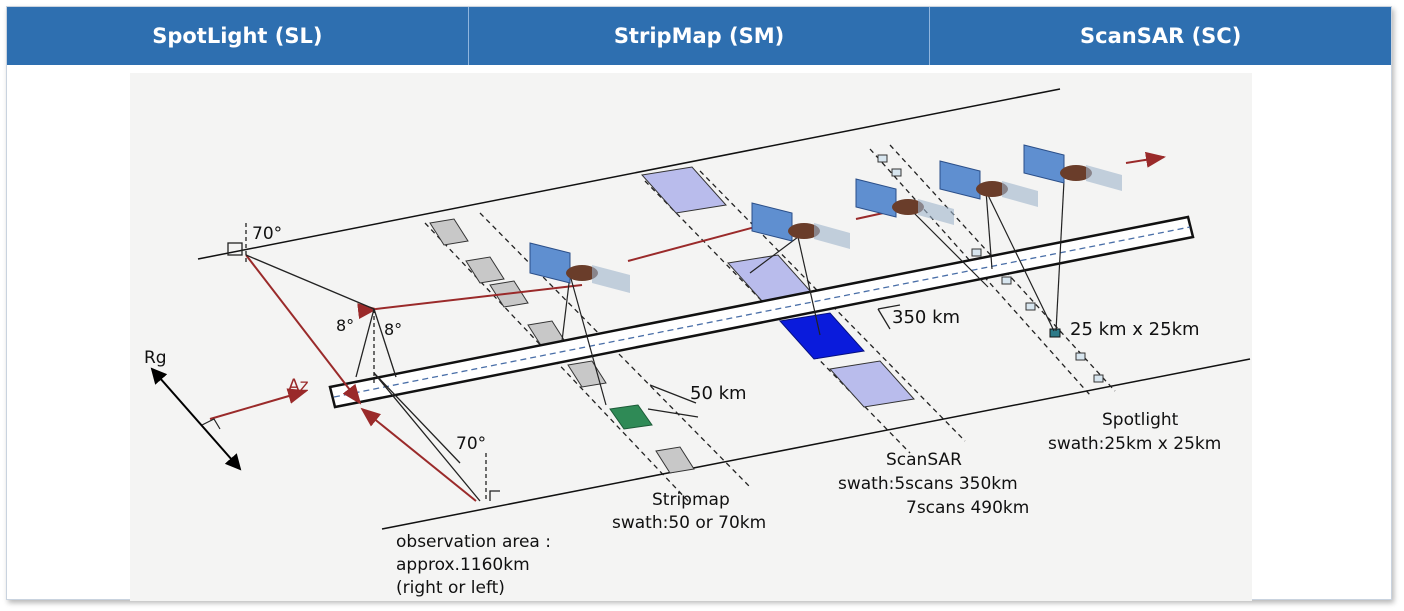 This screenshot has height=611, width=1404. I want to click on width-indicators, so click(774, 361).